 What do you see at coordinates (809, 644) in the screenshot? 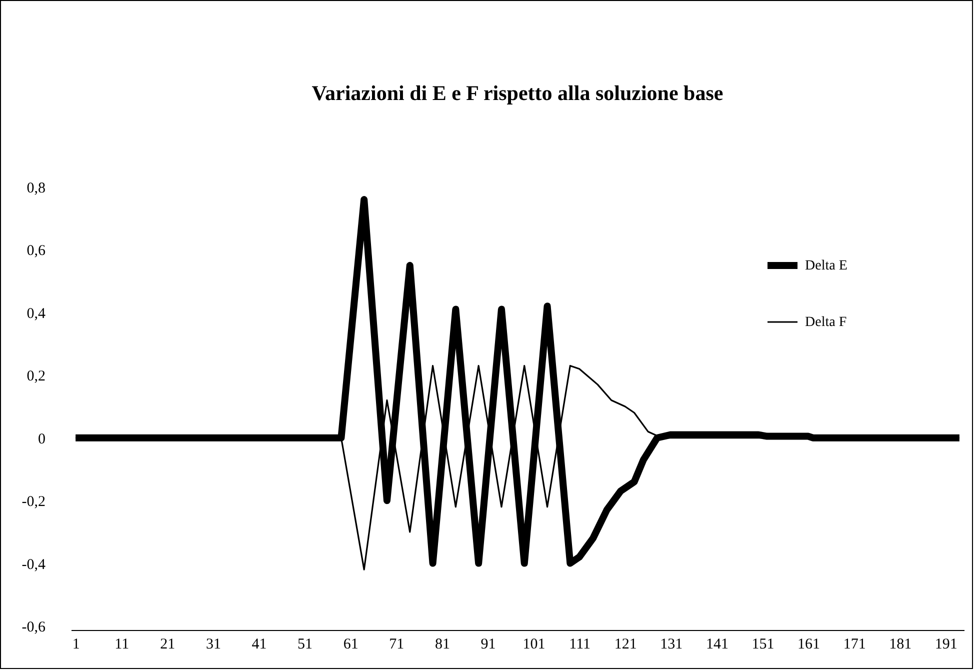
I see `x-tick-label: 161` at bounding box center [809, 644].